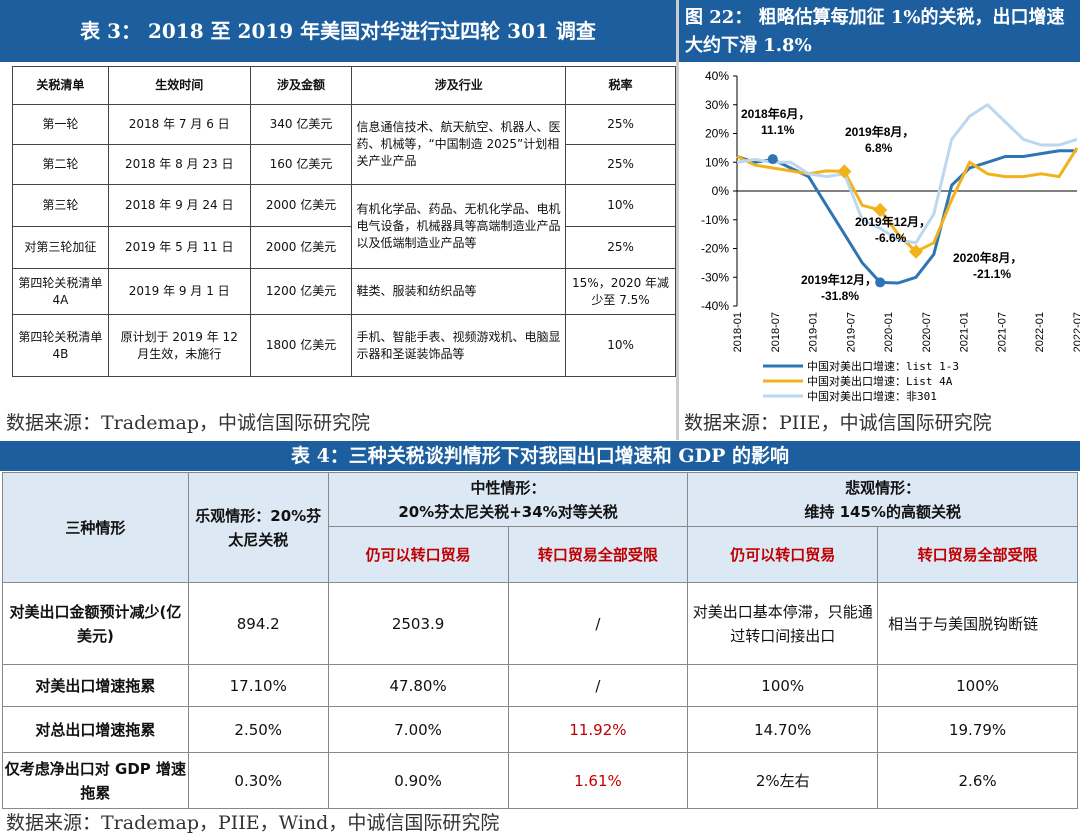 The width and height of the screenshot is (1080, 837). What do you see at coordinates (977, 623) in the screenshot?
I see `t4-cell: 相当于与美国脱钩断链` at bounding box center [977, 623].